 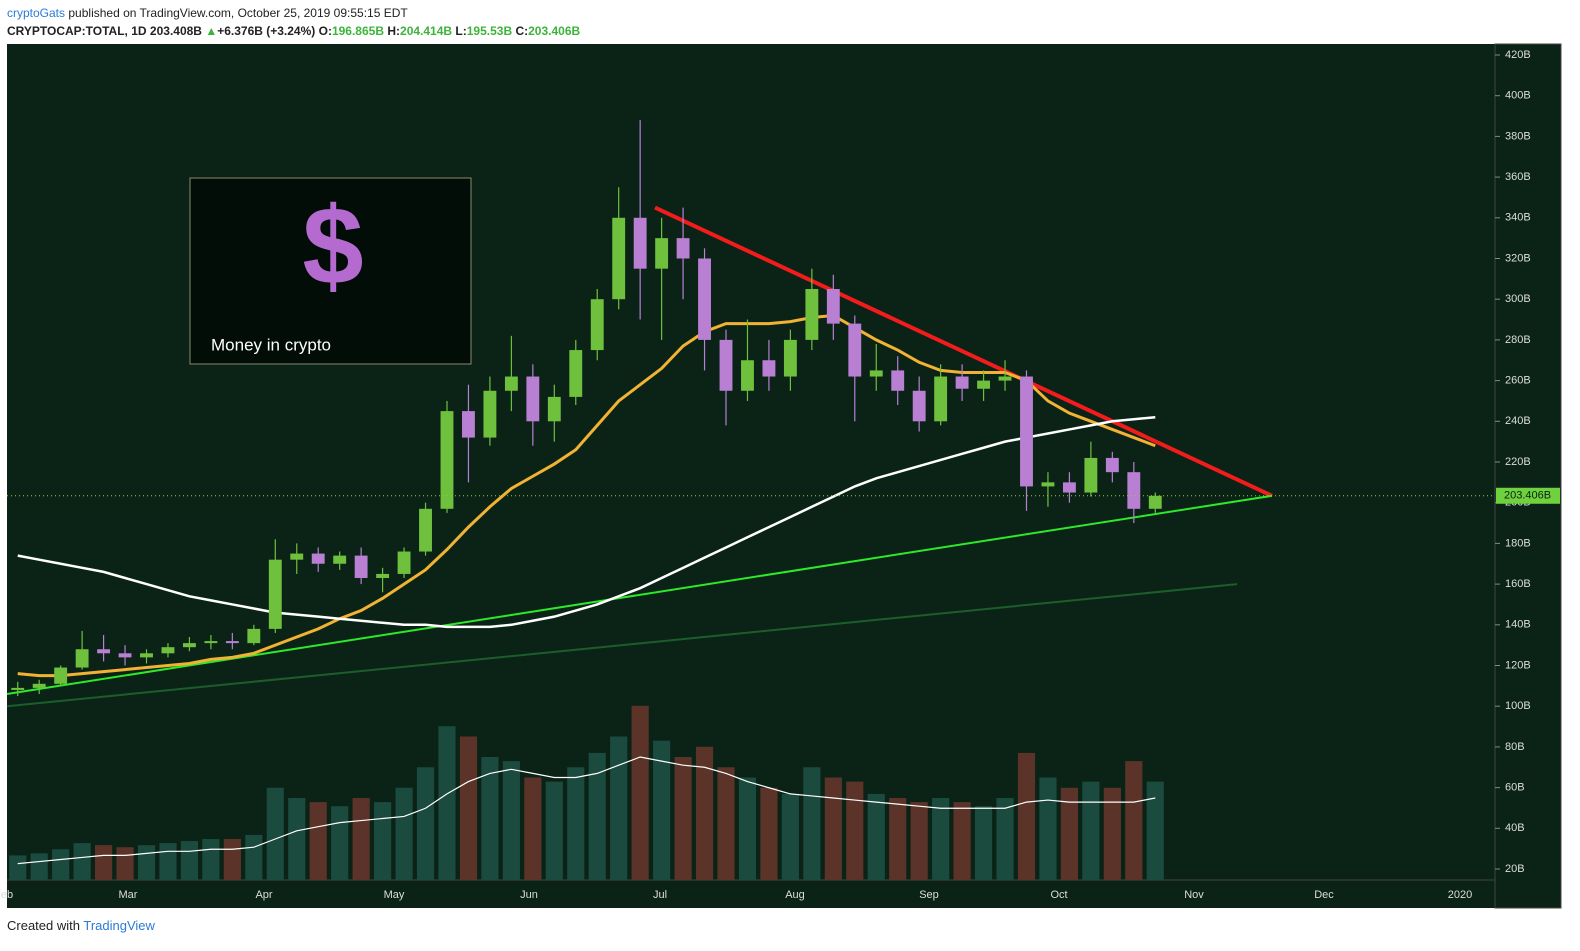 I want to click on inset-icon: $, so click(x=332, y=246).